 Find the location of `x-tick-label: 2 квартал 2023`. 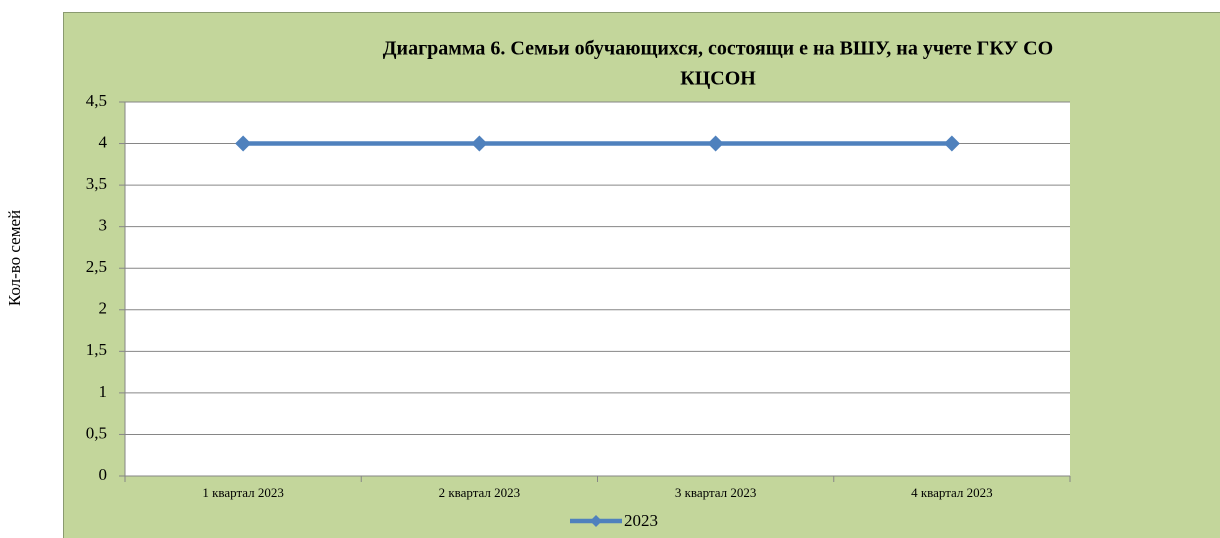

x-tick-label: 2 квартал 2023 is located at coordinates (480, 492).